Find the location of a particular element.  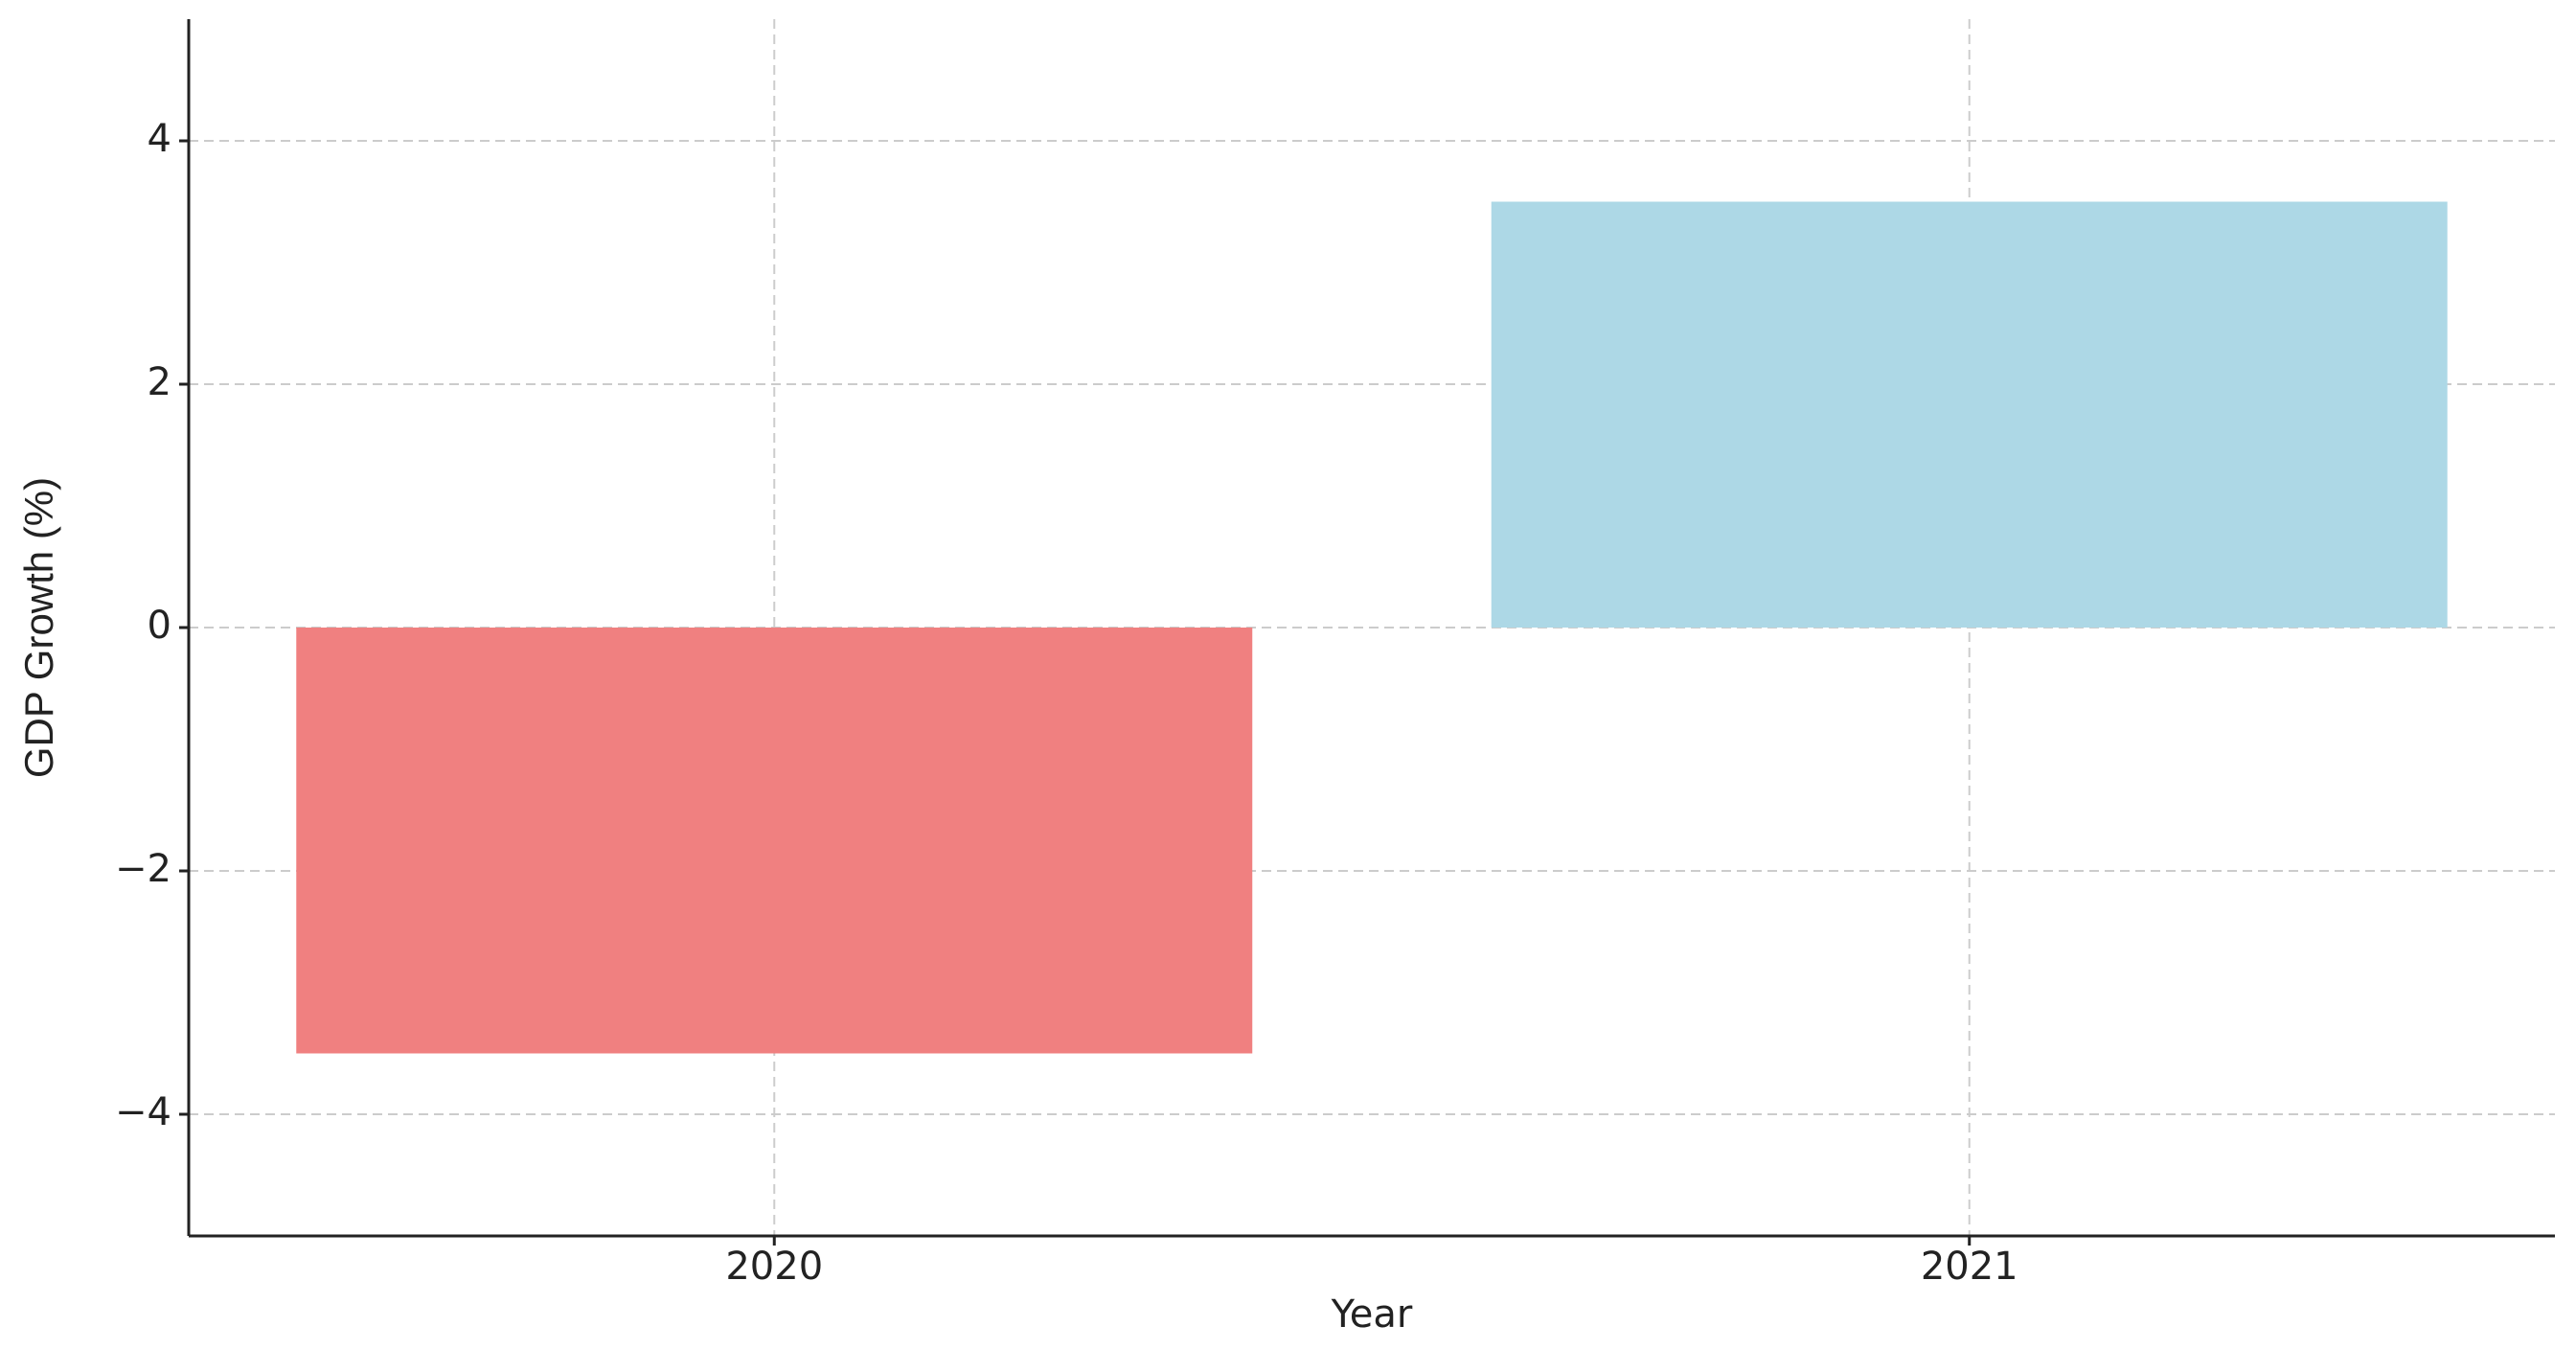

x-tick-label: 2021 is located at coordinates (1969, 1267).